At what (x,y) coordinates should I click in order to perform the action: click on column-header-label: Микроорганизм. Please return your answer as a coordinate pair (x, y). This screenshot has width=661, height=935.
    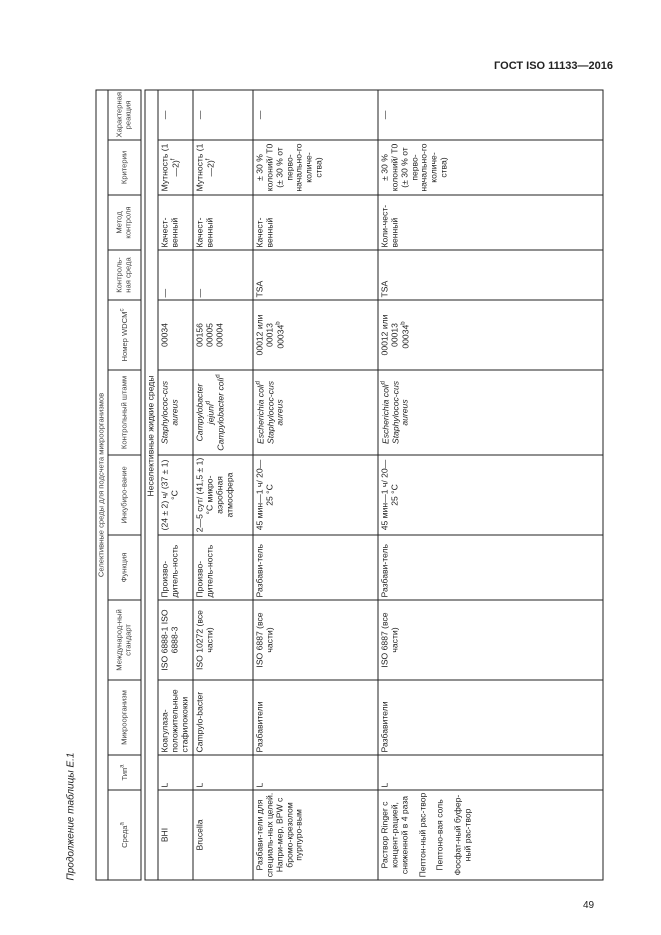
    Looking at the image, I should click on (123, 717).